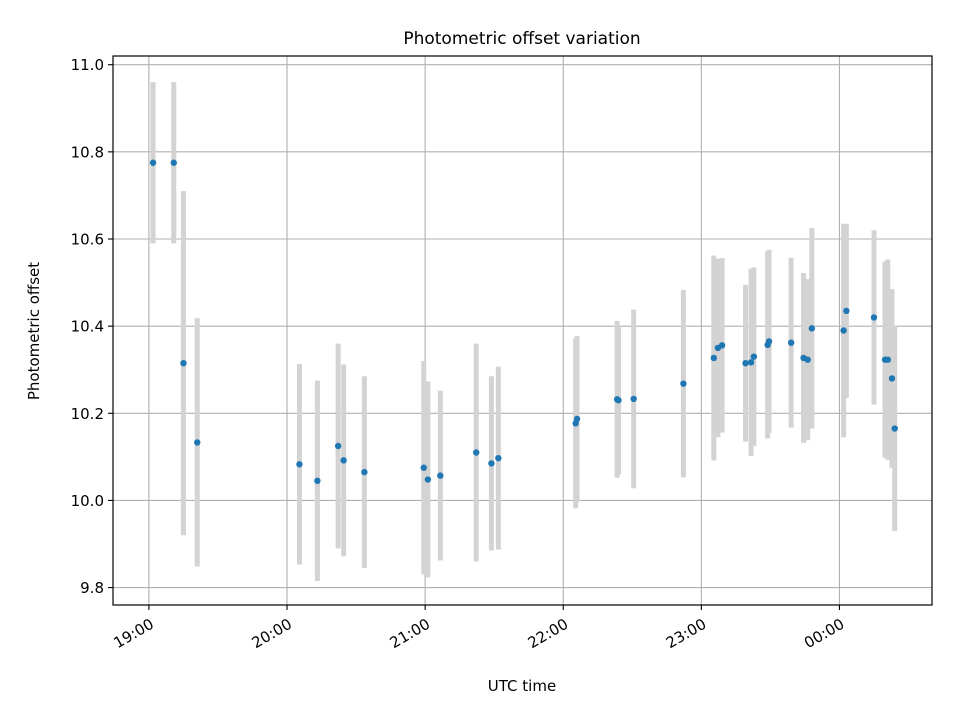  What do you see at coordinates (548, 633) in the screenshot?
I see `x-tick-label: 22:00` at bounding box center [548, 633].